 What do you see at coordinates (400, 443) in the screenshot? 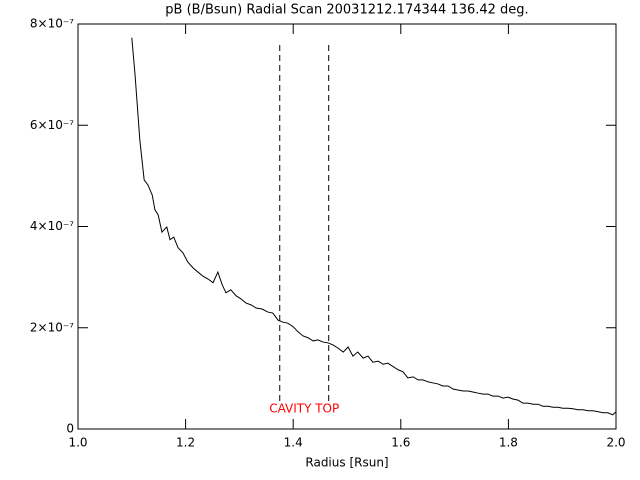
I see `x-tick-label: 1.6` at bounding box center [400, 443].